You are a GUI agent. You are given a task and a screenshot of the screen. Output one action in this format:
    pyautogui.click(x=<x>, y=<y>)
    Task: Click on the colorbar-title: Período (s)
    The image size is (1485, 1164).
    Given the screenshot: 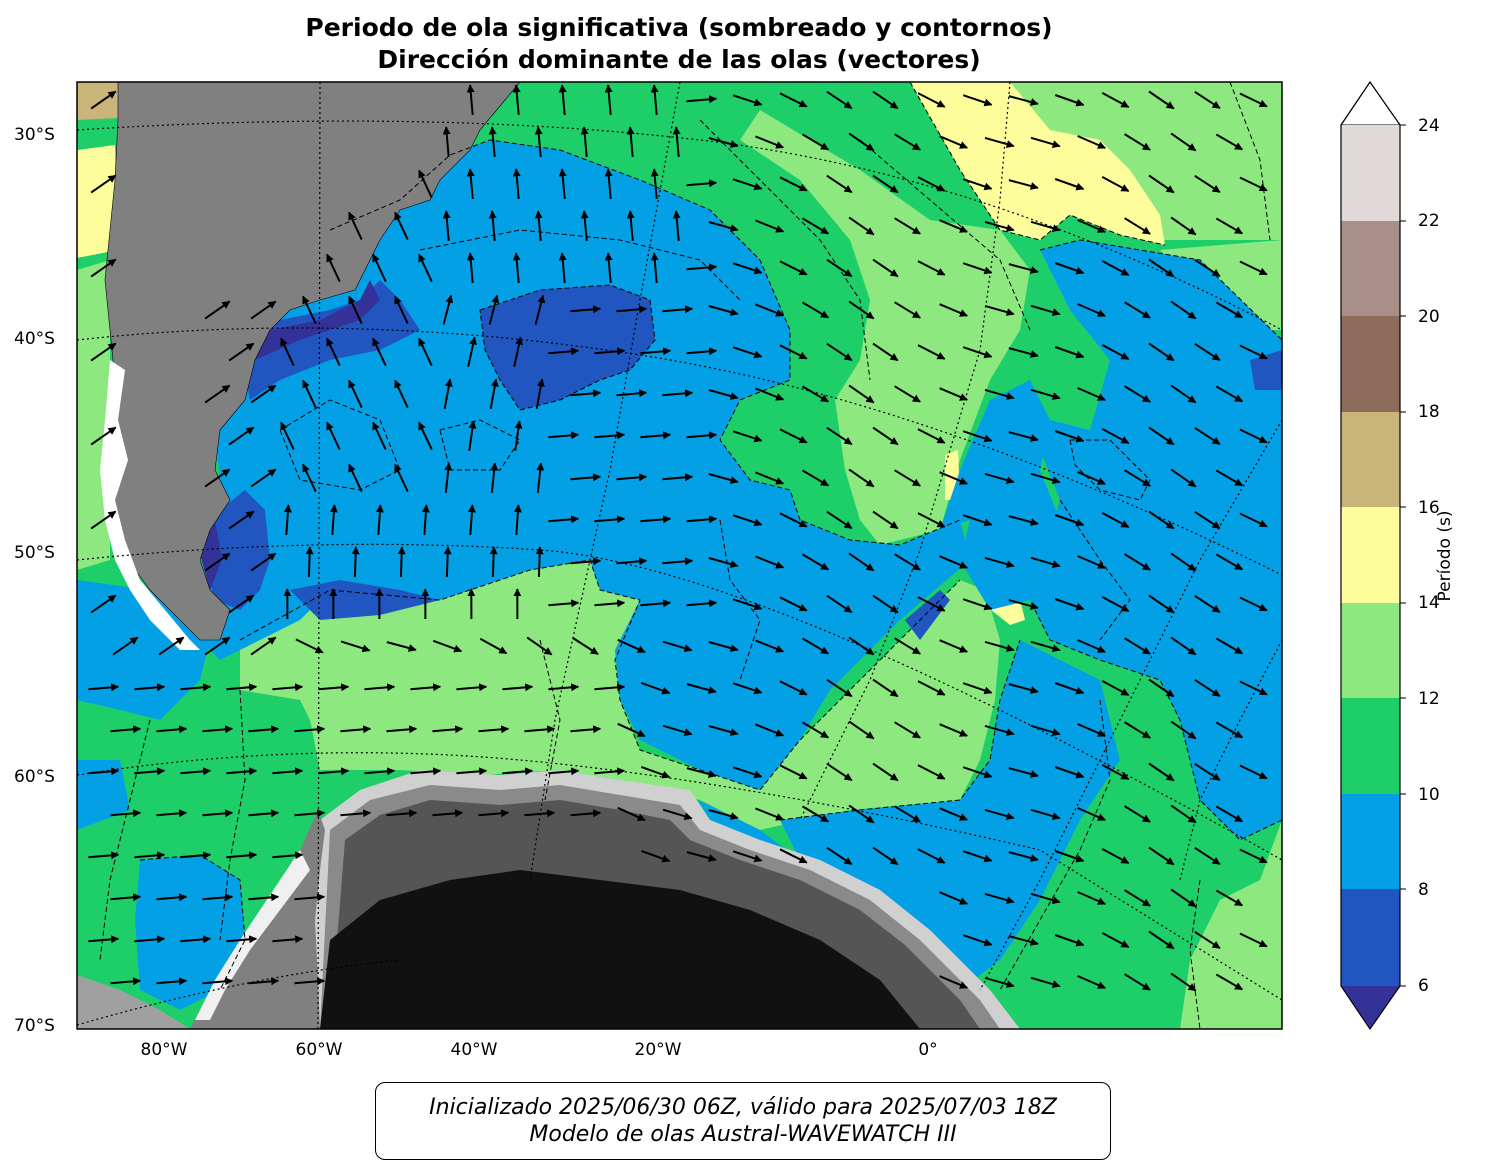 What is the action you would take?
    pyautogui.click(x=1445, y=556)
    